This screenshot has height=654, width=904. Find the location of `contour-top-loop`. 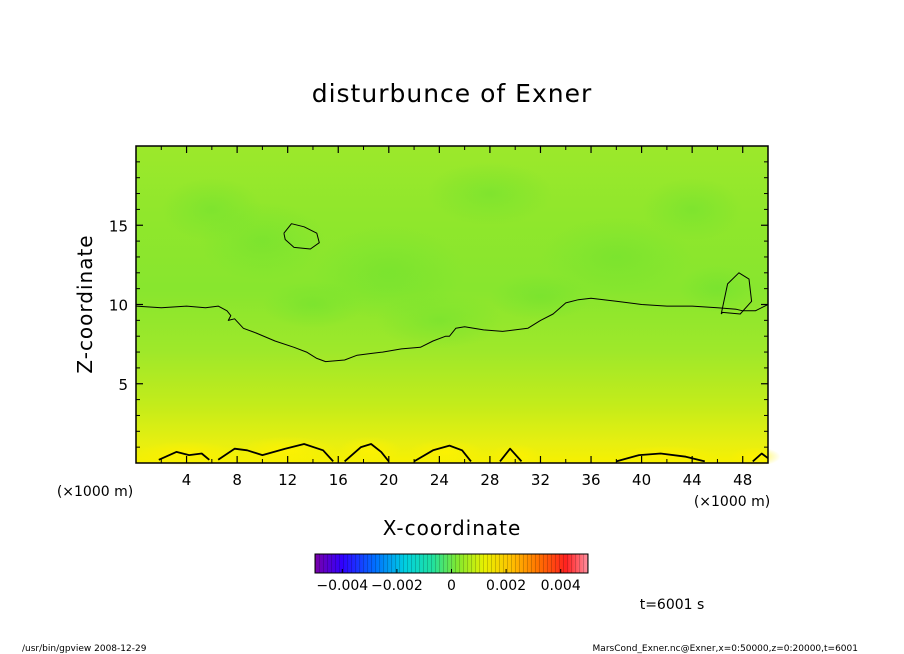

contour-top-loop is located at coordinates (301, 236).